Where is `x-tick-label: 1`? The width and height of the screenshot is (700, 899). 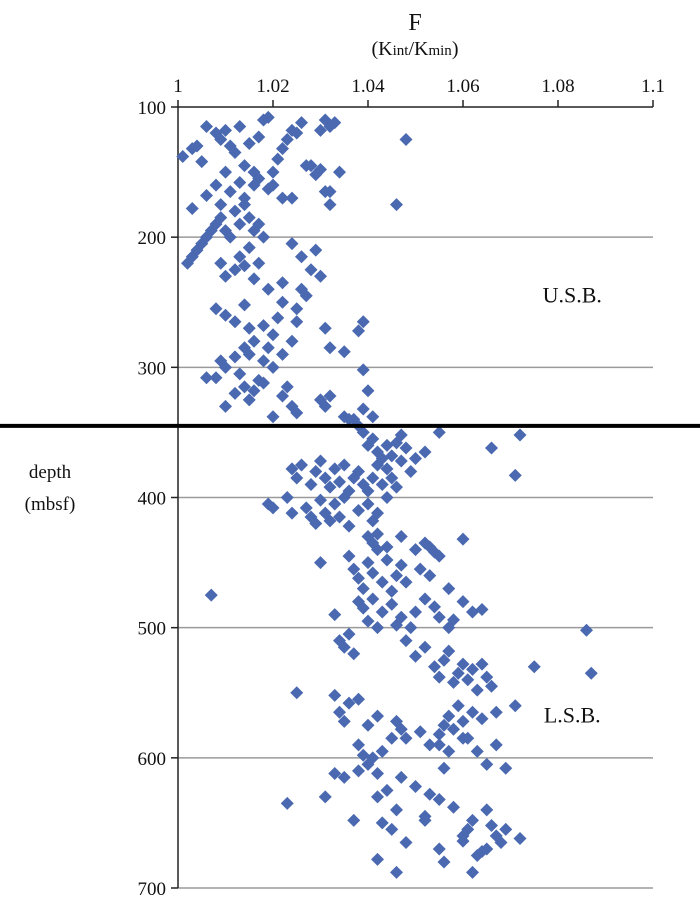
x-tick-label: 1 is located at coordinates (178, 86).